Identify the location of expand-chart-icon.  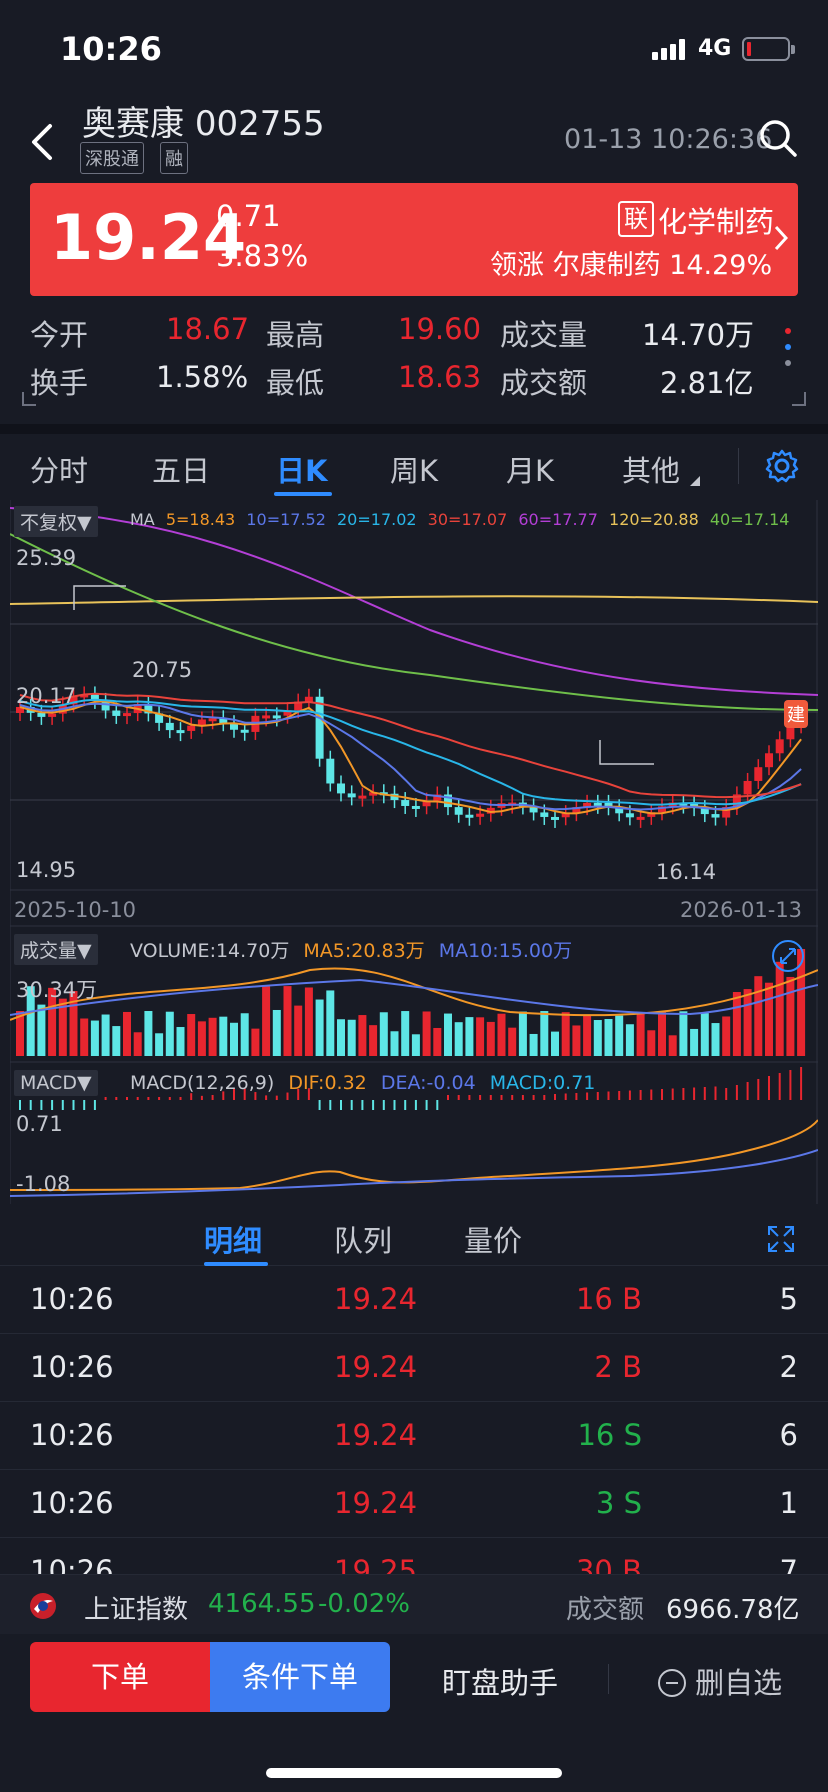
(788, 956).